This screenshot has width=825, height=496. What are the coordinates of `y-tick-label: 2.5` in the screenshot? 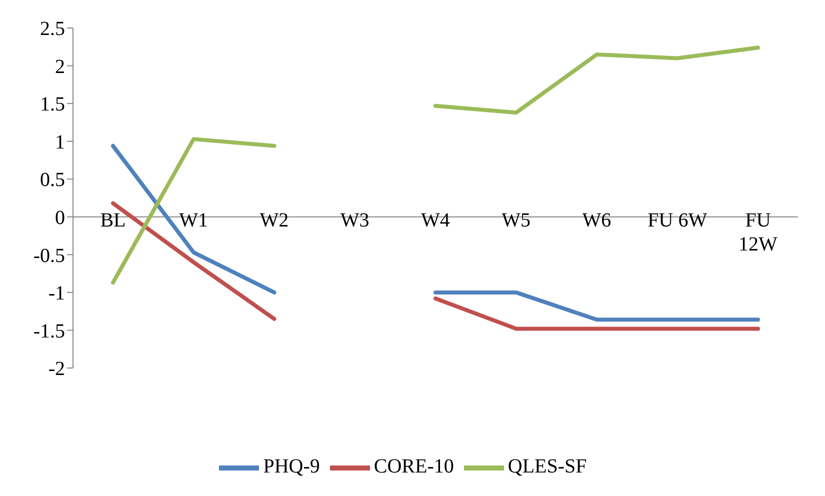 It's located at (52, 29).